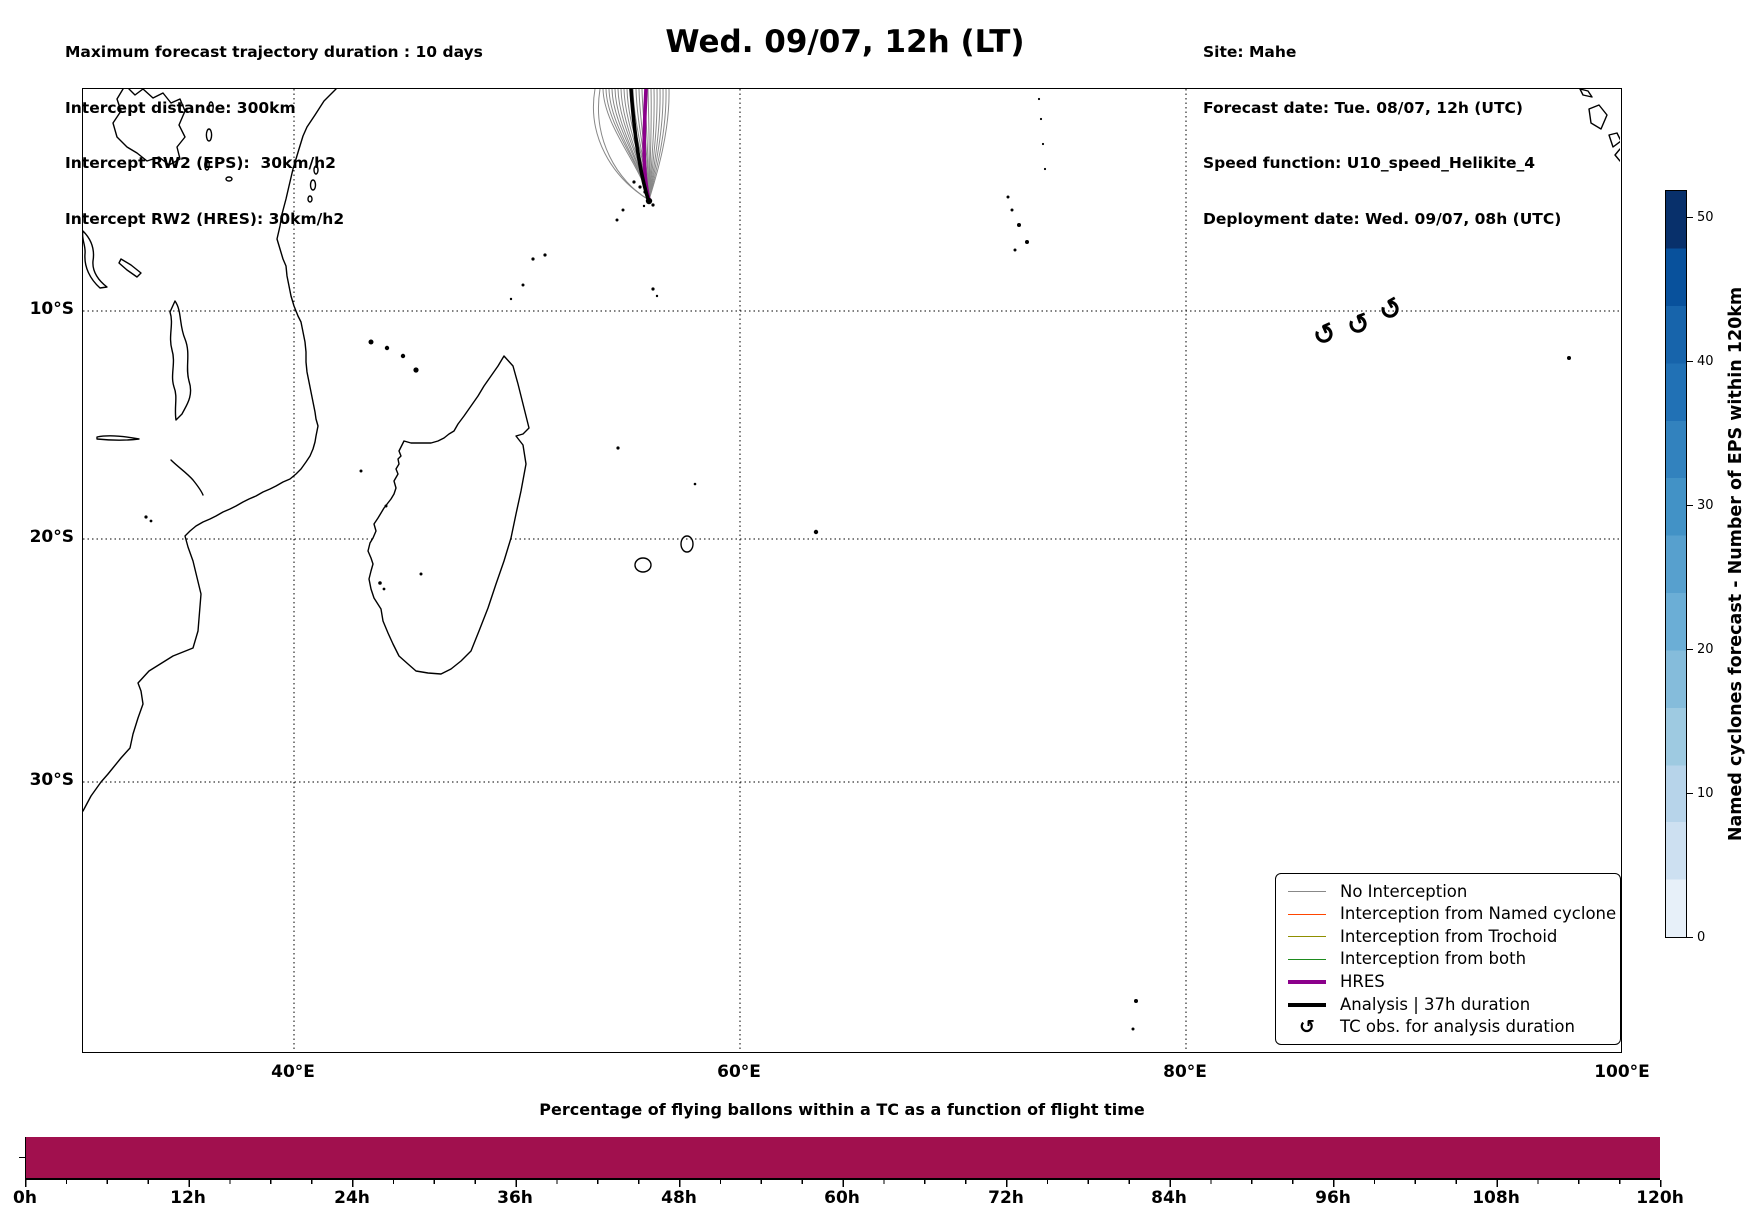  I want to click on time-tick-label: 72h, so click(1006, 1198).